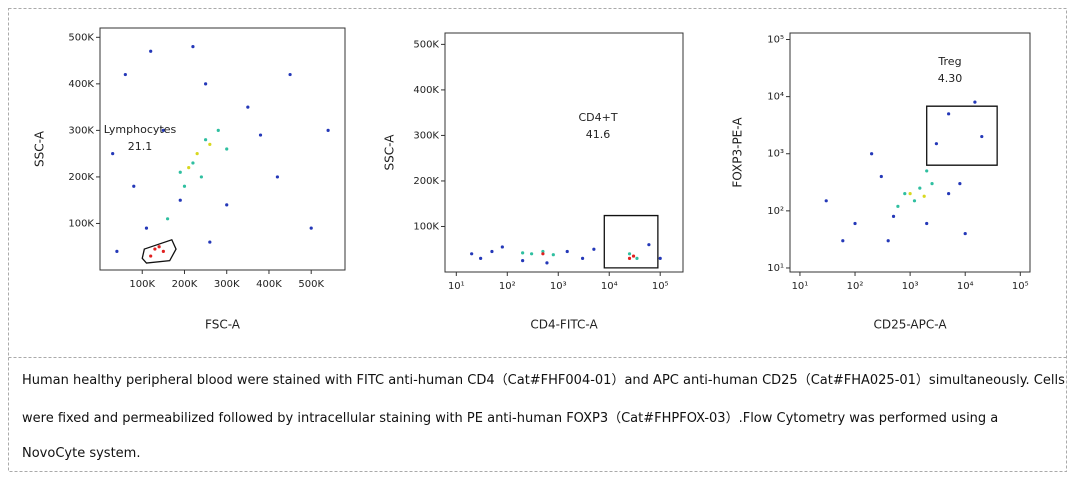  I want to click on gate-name: CD4+T, so click(597, 117).